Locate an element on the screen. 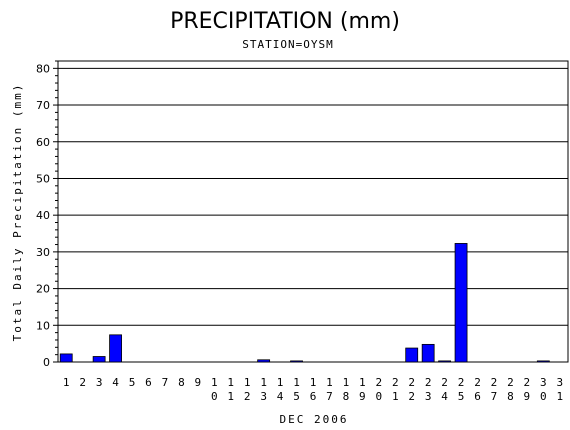 This screenshot has height=430, width=570. y-tick-label: 70 is located at coordinates (43, 105).